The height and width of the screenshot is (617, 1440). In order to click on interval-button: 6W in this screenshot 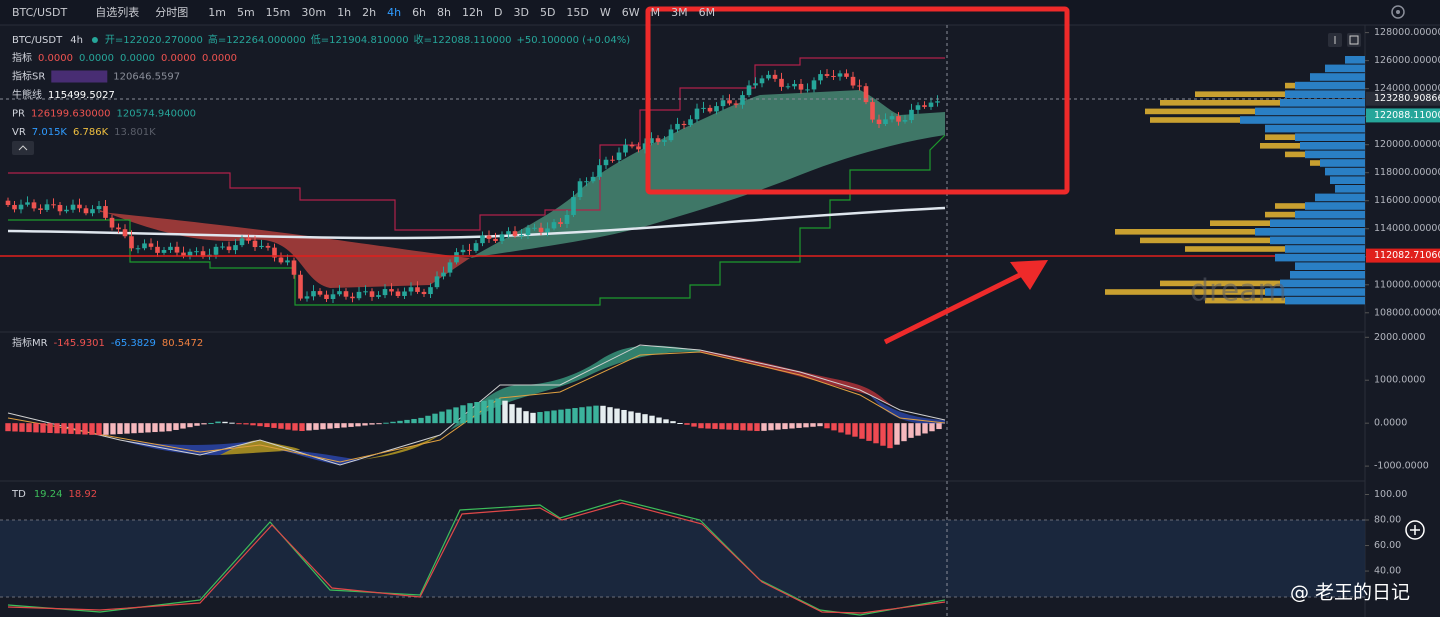, I will do `click(631, 12)`.